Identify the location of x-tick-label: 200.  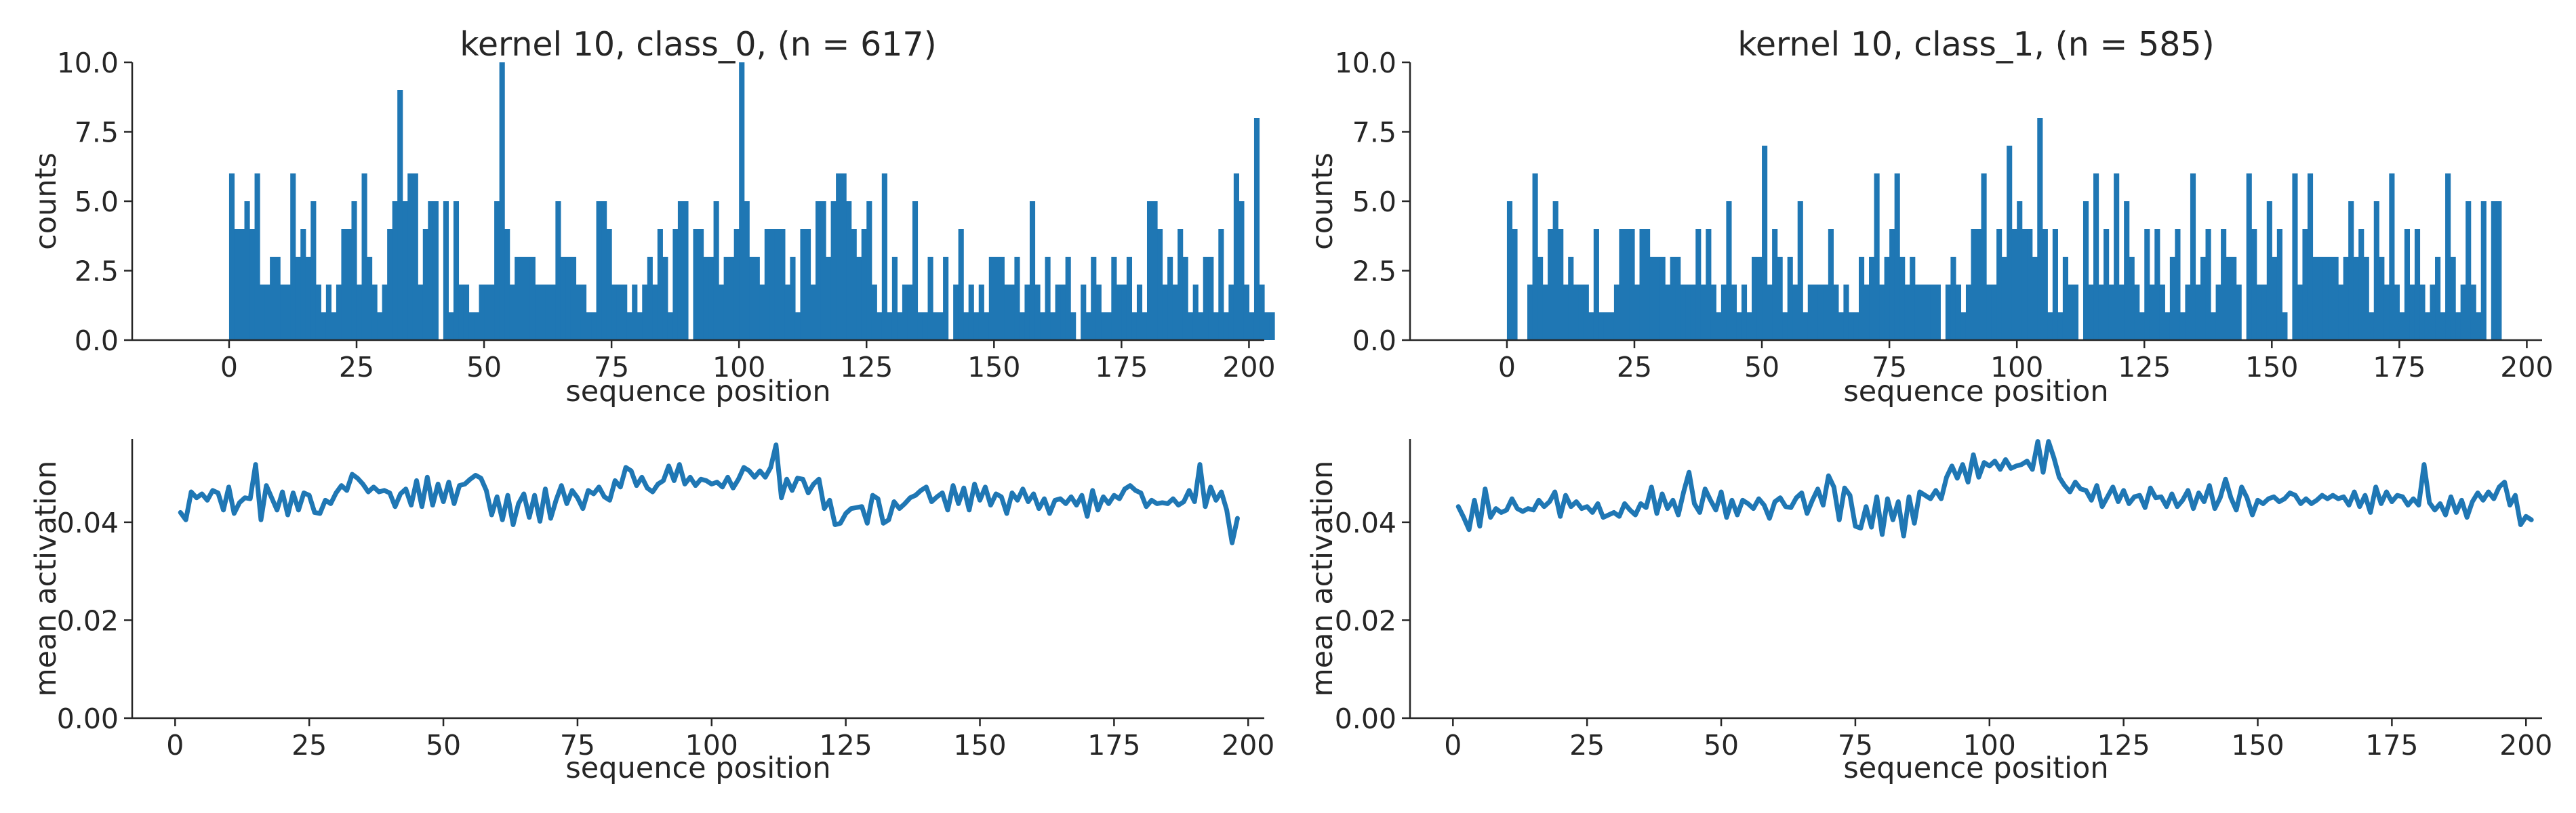
(1248, 745).